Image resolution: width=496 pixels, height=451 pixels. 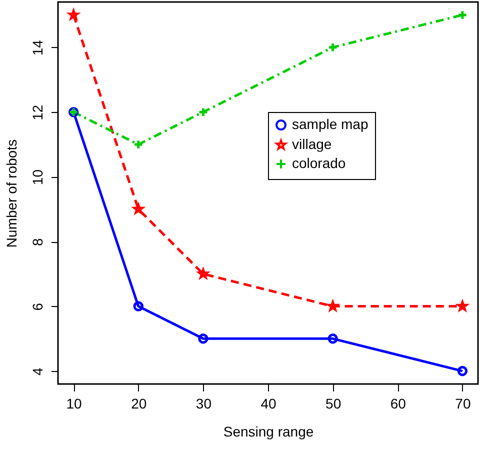 I want to click on x-tick-label: 70, so click(x=463, y=404).